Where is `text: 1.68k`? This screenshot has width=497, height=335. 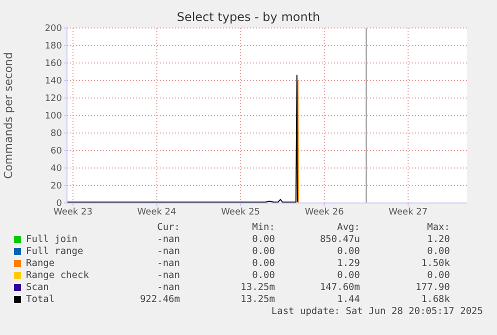
text: 1.68k is located at coordinates (435, 299).